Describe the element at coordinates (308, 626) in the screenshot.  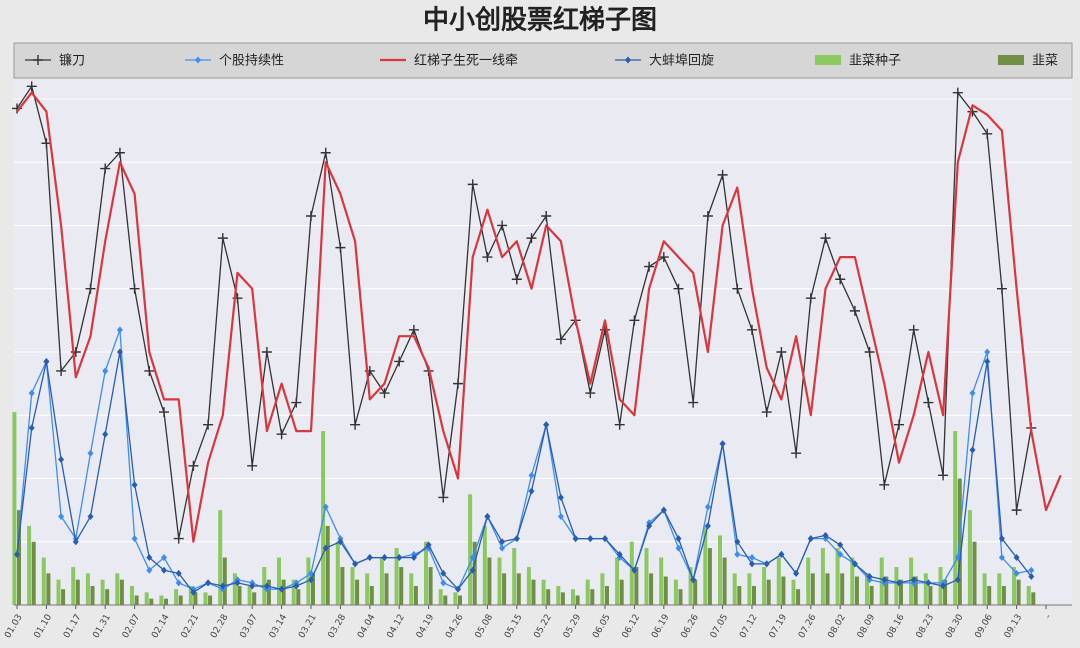
I see `x-tick-label: 03.21` at that location.